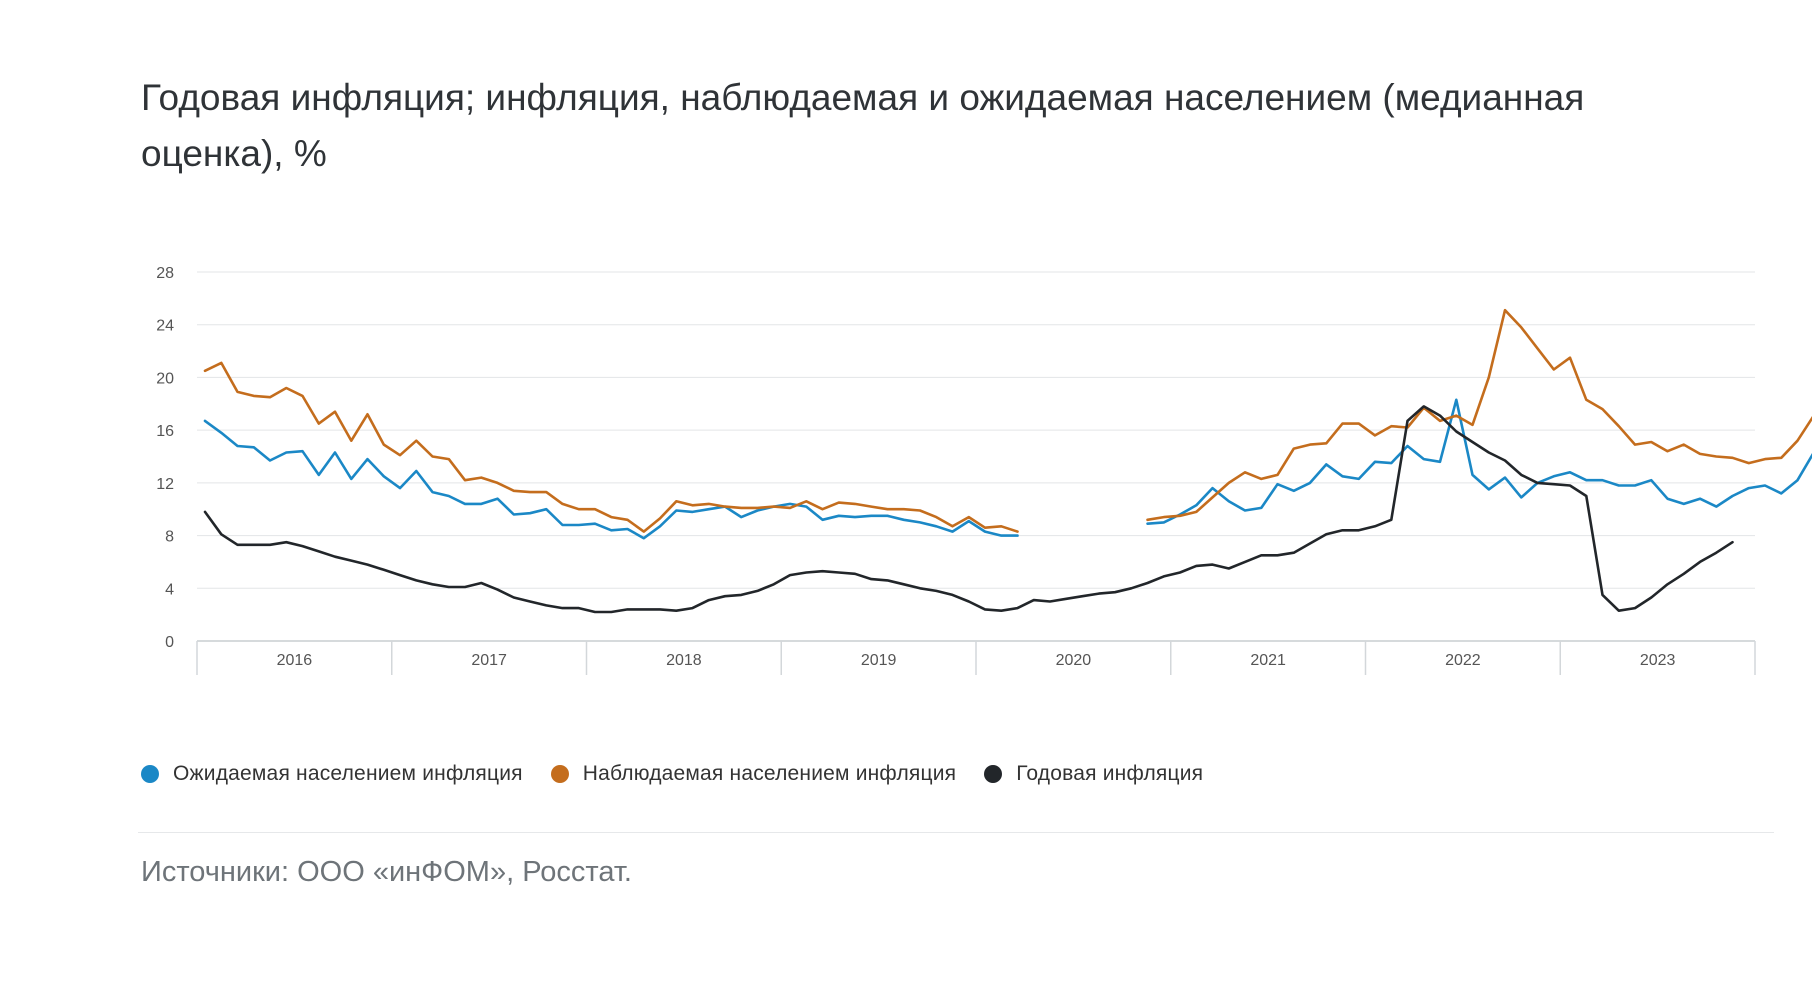  I want to click on y-tick-label-24: 24, so click(165, 326).